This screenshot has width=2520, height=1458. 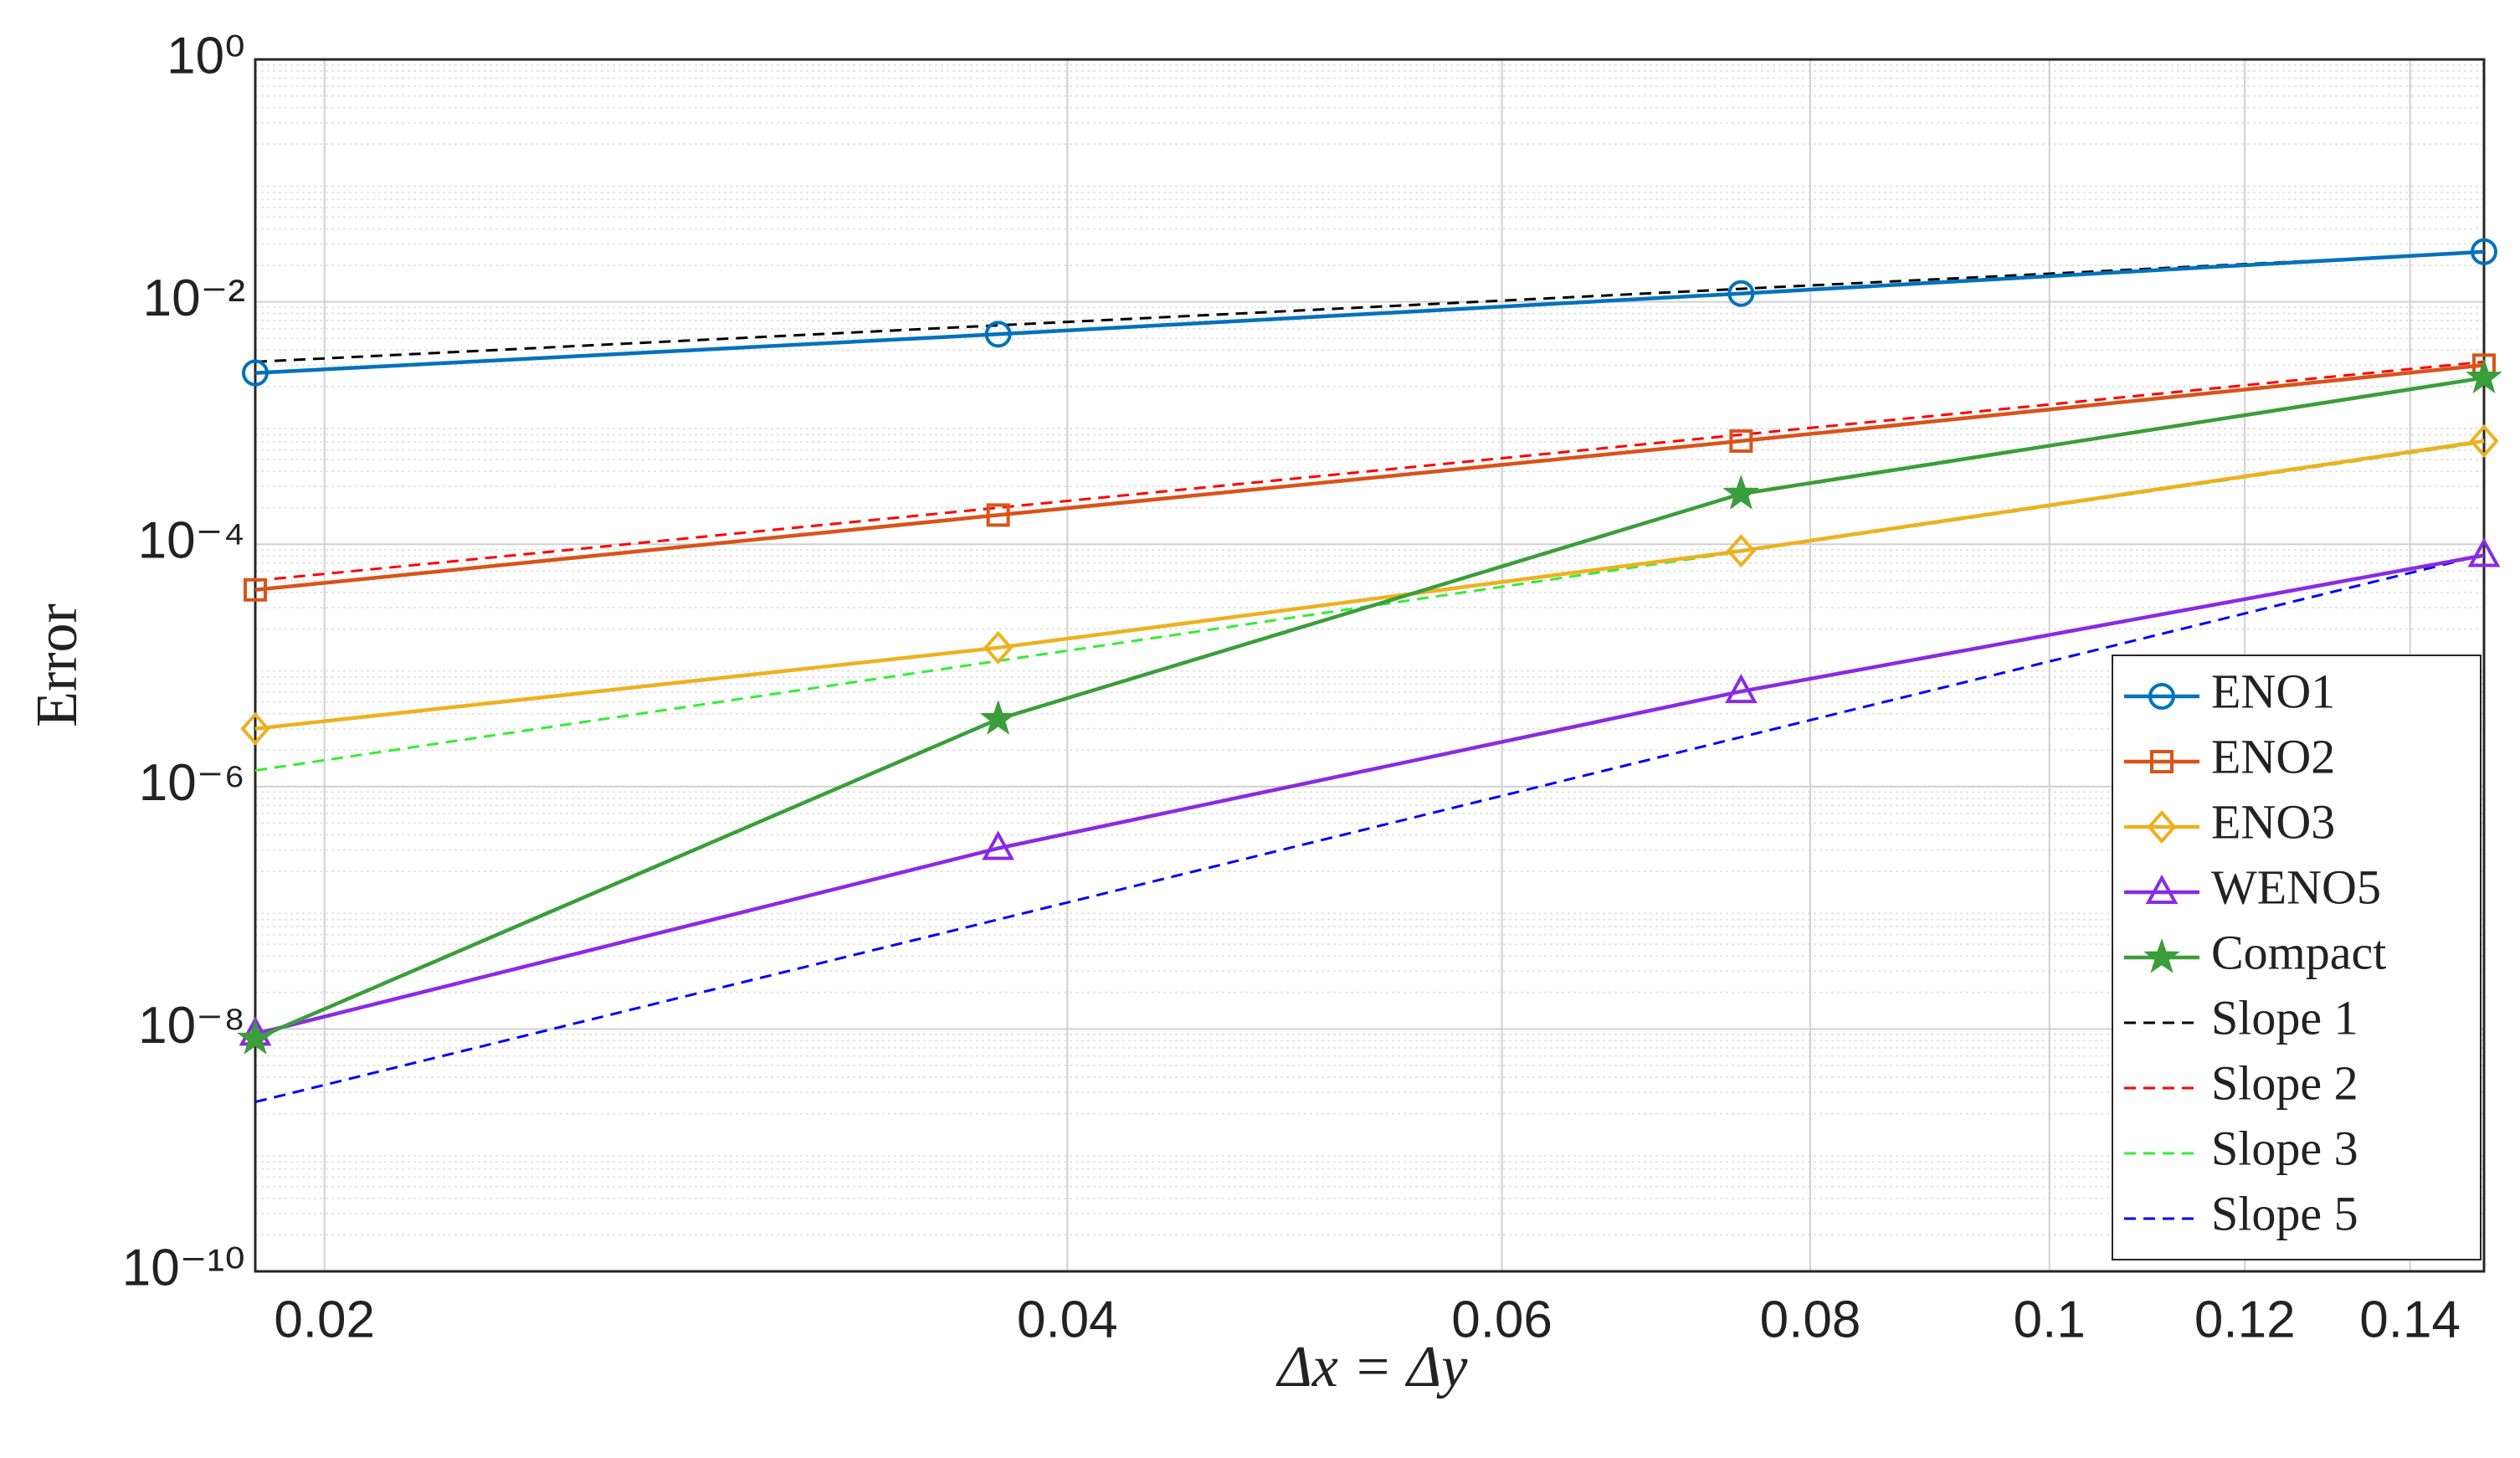 What do you see at coordinates (2273, 756) in the screenshot?
I see `legend-label: ENO2` at bounding box center [2273, 756].